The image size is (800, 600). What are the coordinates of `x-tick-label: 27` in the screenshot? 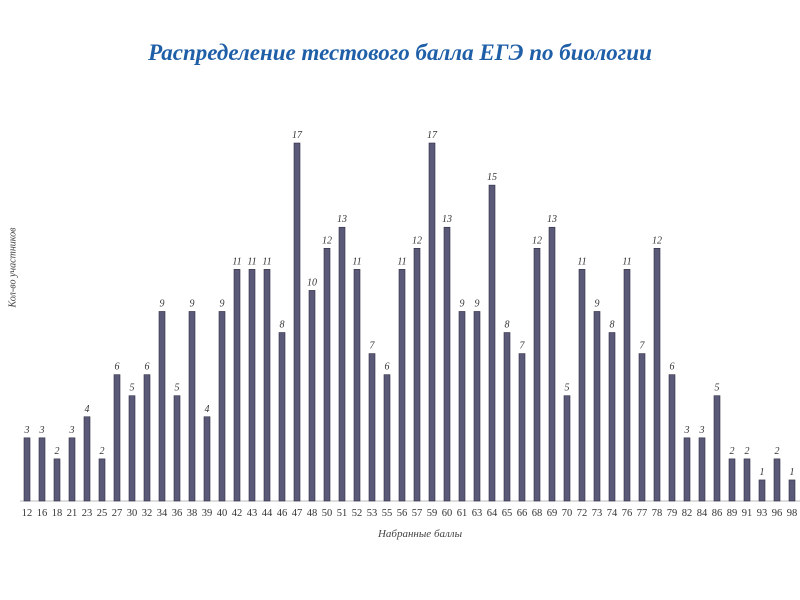 It's located at (117, 513).